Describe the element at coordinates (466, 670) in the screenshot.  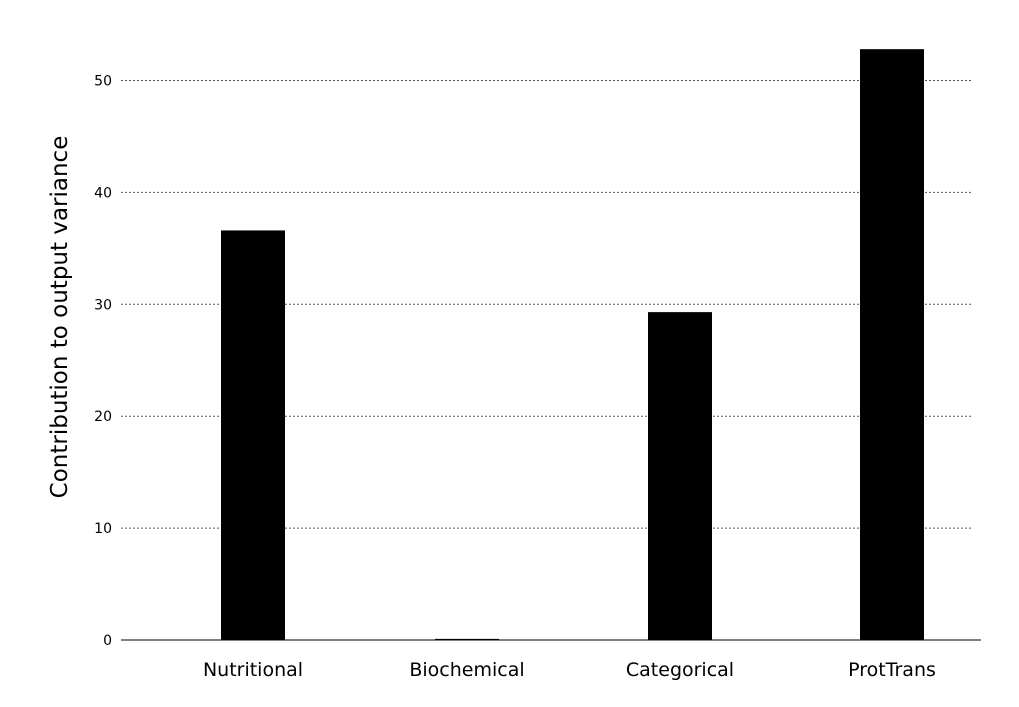
I see `x-tick-label-biochemical: Biochemical` at that location.